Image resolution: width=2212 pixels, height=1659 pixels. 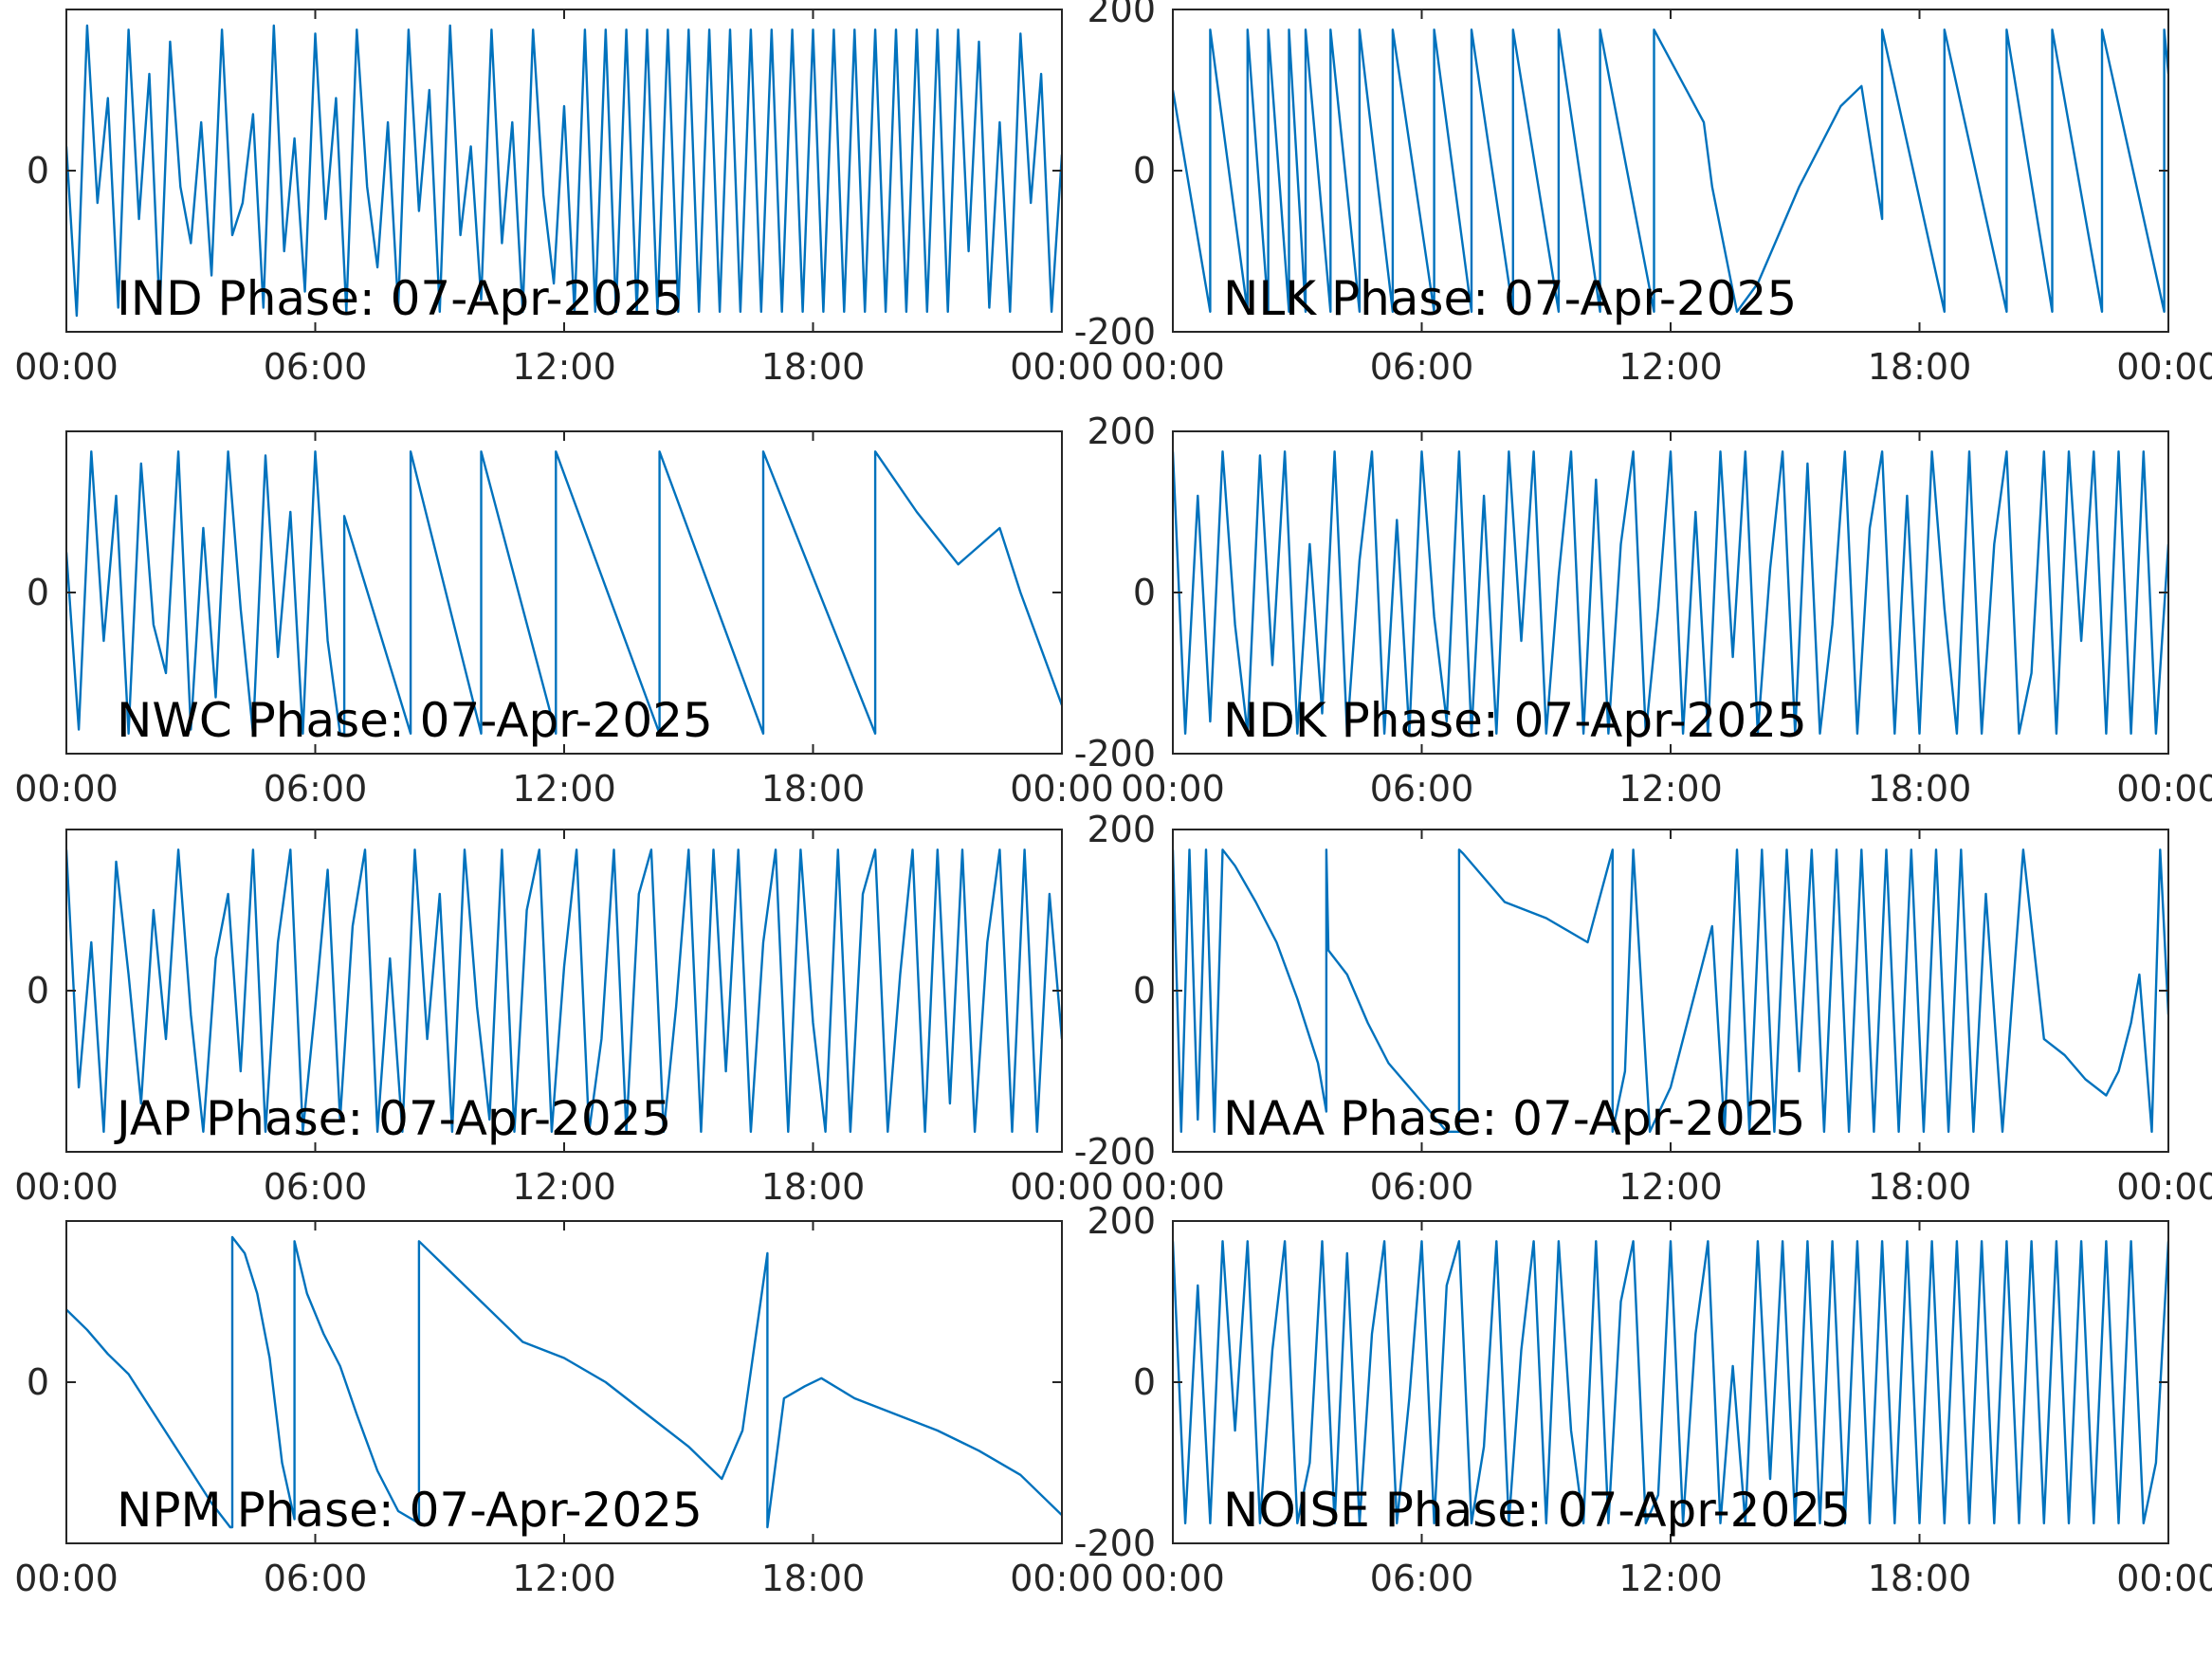 I want to click on panel-title: NOISE Phase: 07-Apr-2025, so click(x=1537, y=1510).